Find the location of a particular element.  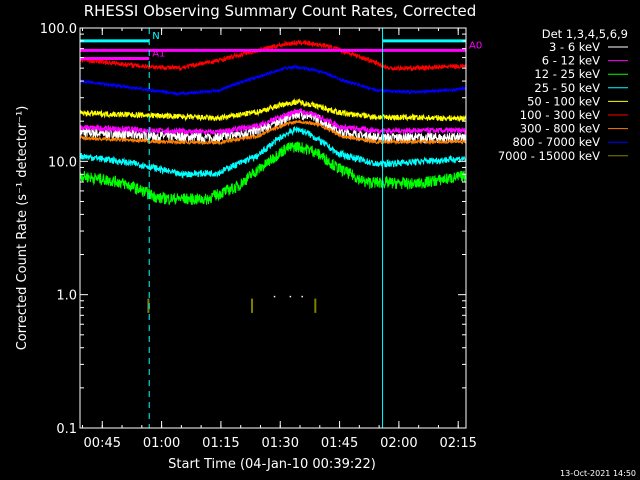

flag-label-0: N is located at coordinates (155, 36).